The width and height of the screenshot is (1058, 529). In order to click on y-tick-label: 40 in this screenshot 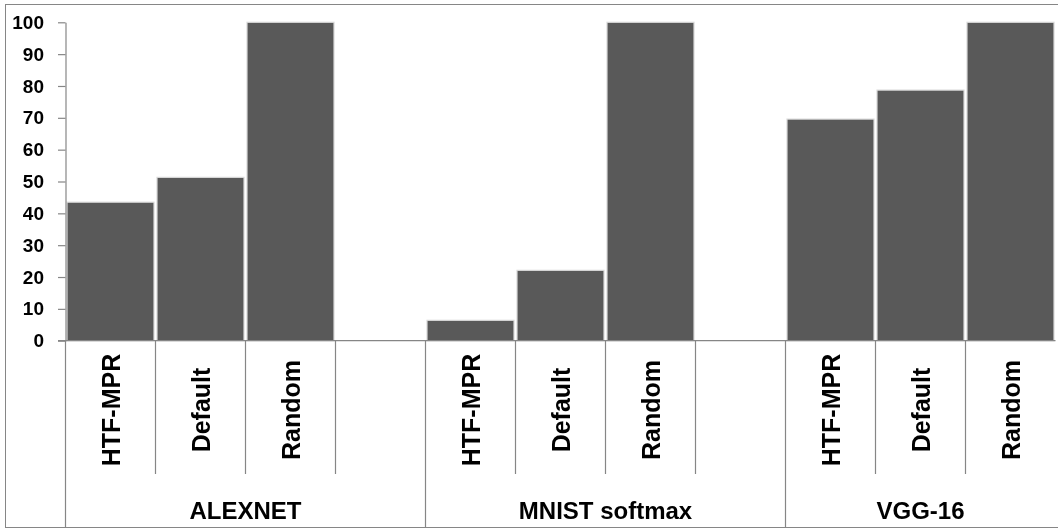, I will do `click(33, 213)`.